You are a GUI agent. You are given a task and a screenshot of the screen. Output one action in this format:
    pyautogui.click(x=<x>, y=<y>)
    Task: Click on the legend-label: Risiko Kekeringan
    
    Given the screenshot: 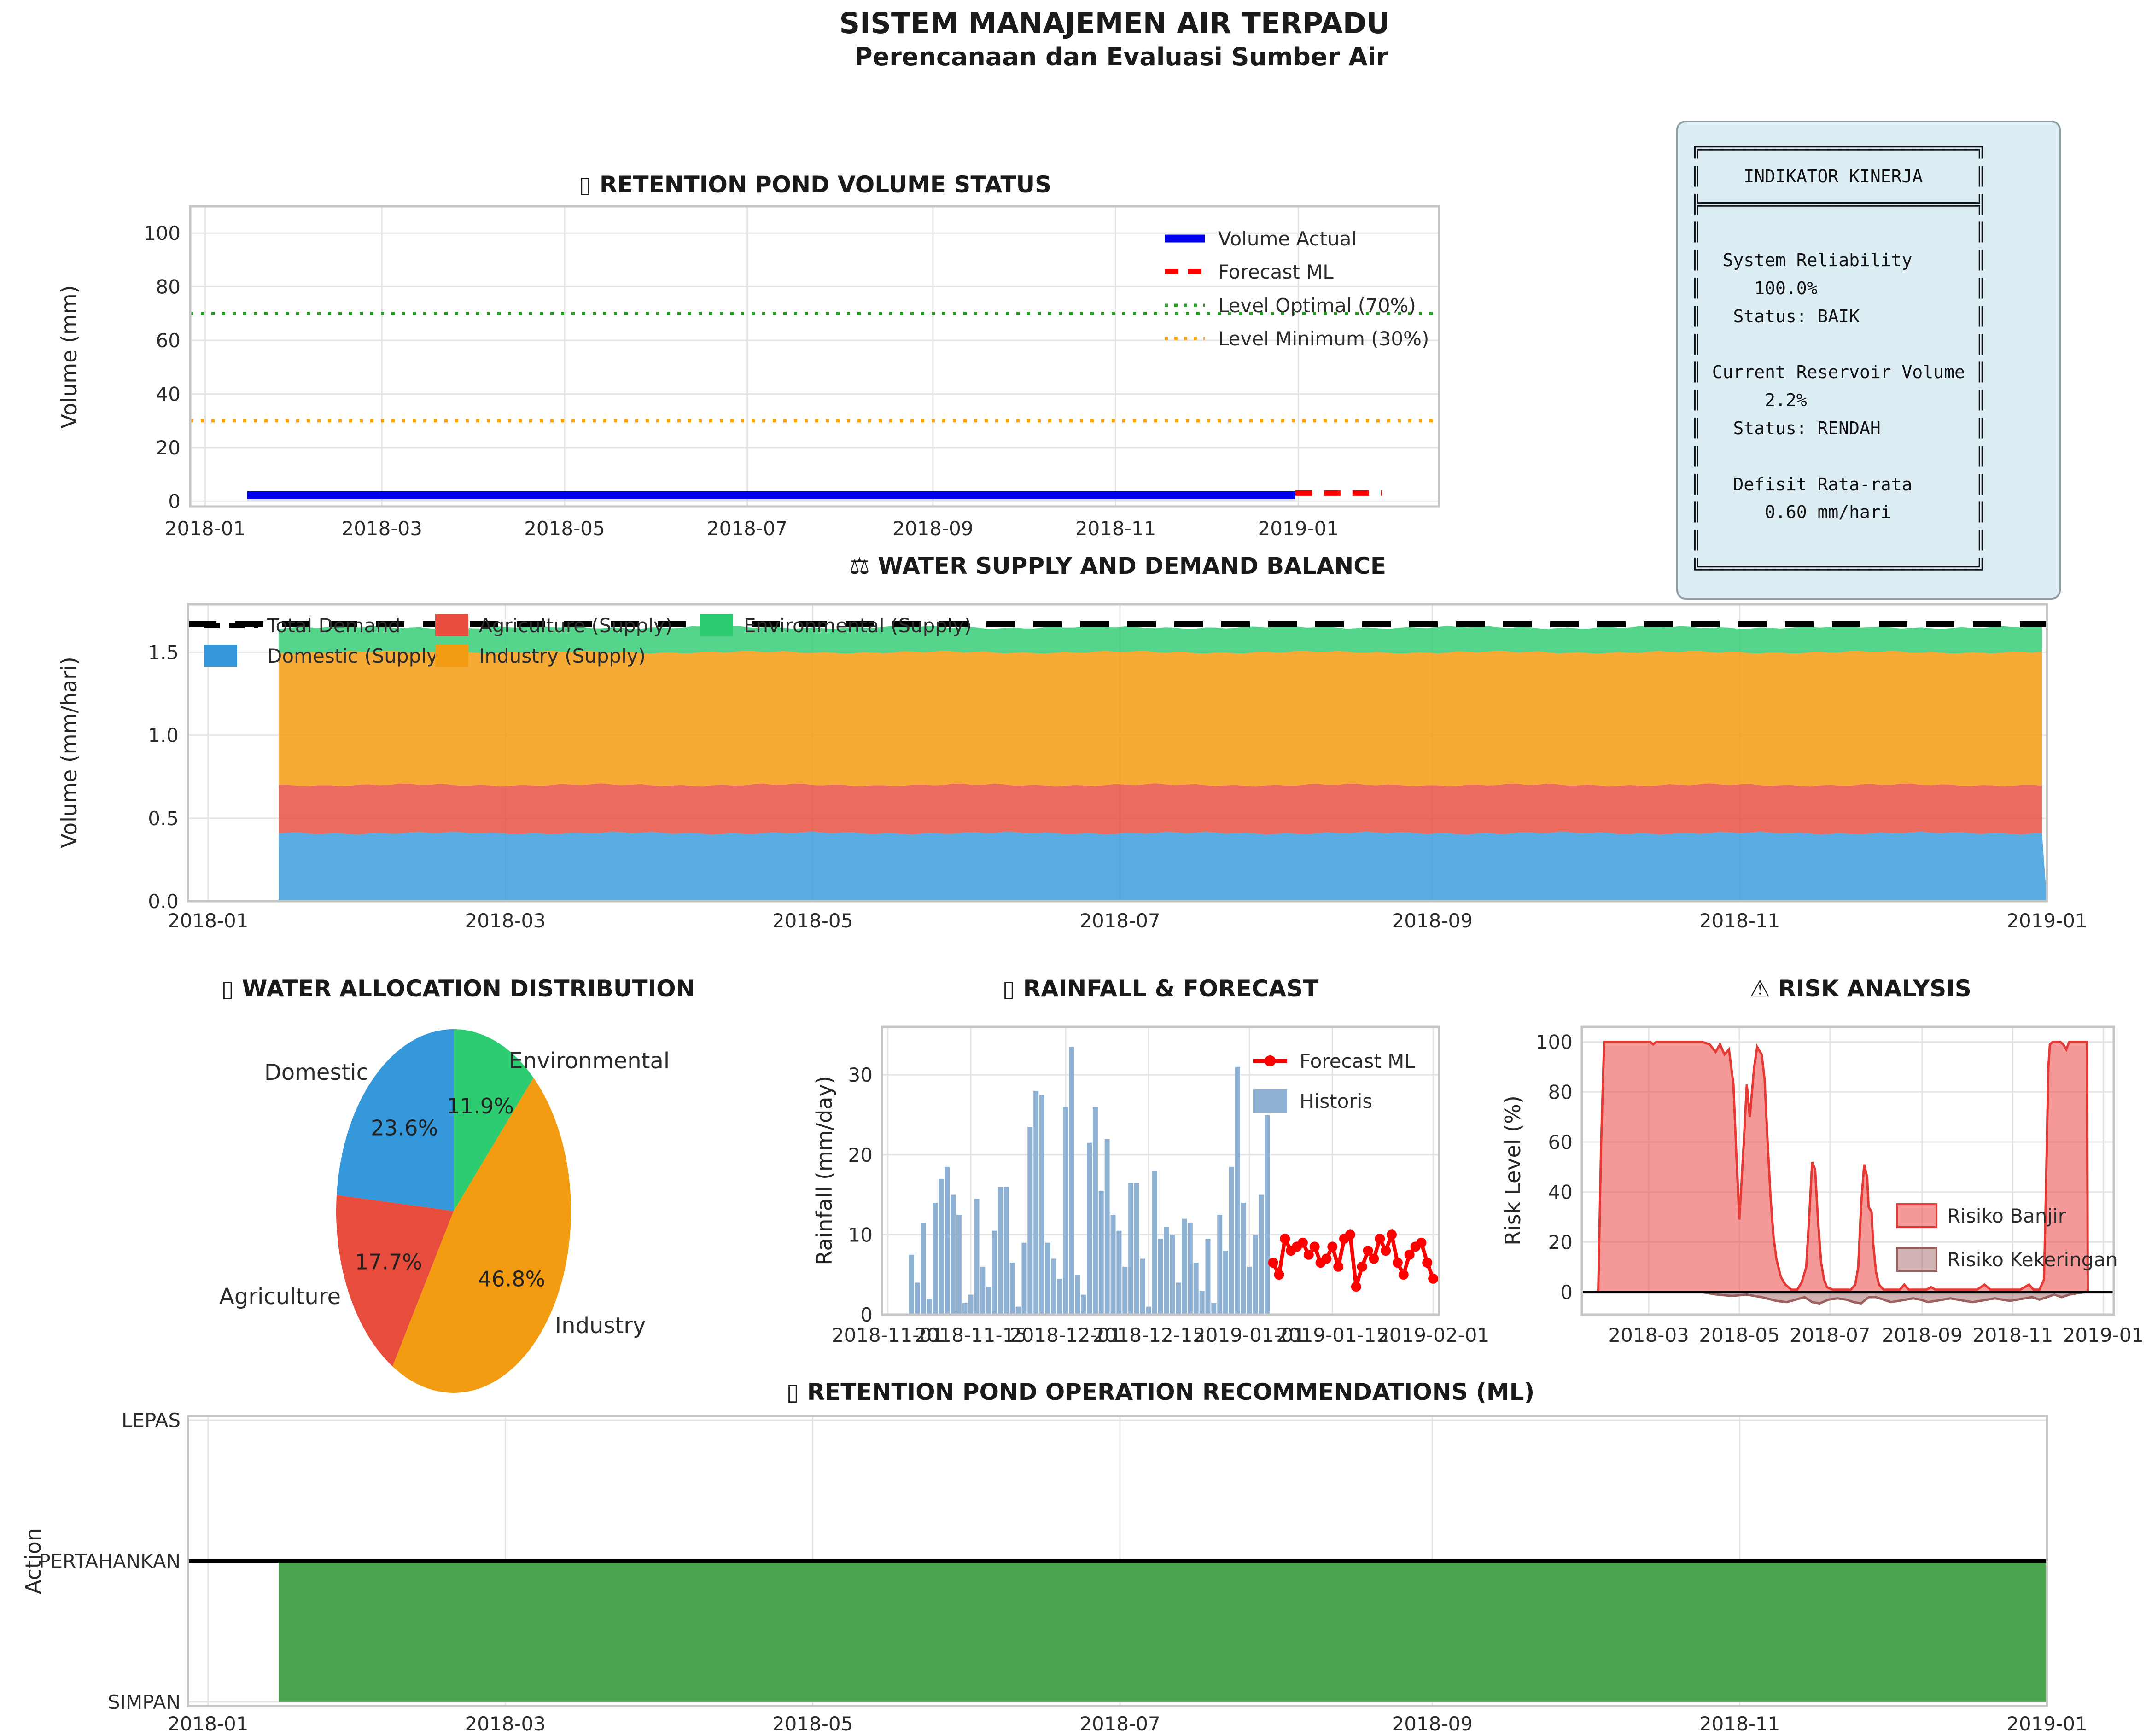 What is the action you would take?
    pyautogui.click(x=2033, y=1259)
    